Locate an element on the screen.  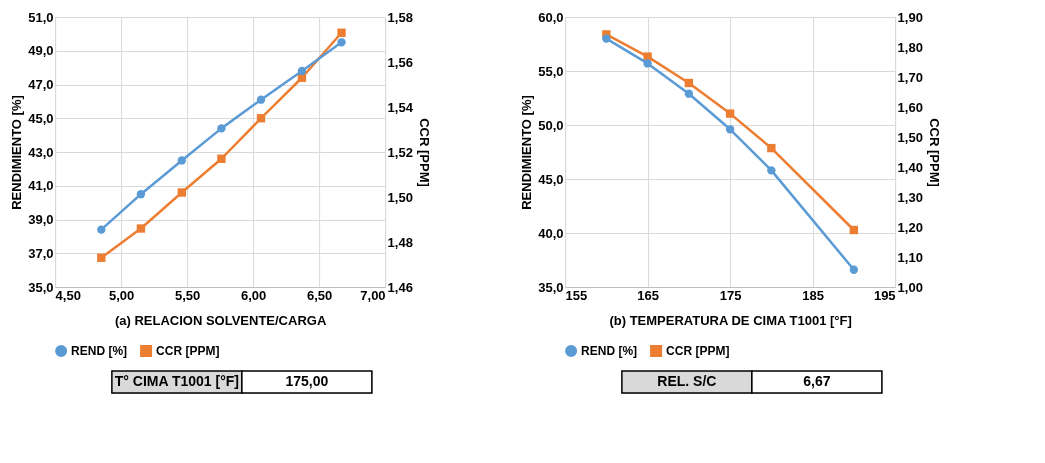
y2-tick-label: 1,30 is located at coordinates (910, 197).